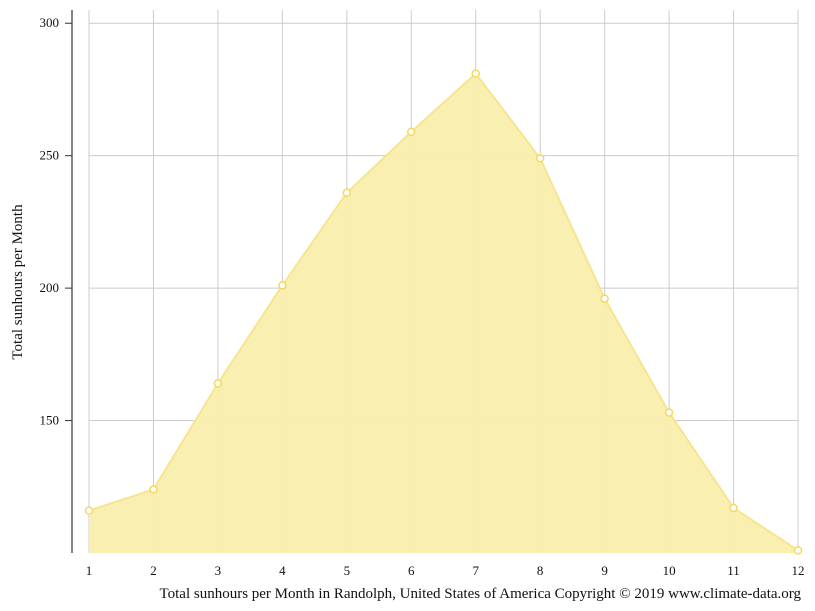 Image resolution: width=815 pixels, height=611 pixels. I want to click on y-tick-label-200: 200, so click(50, 287).